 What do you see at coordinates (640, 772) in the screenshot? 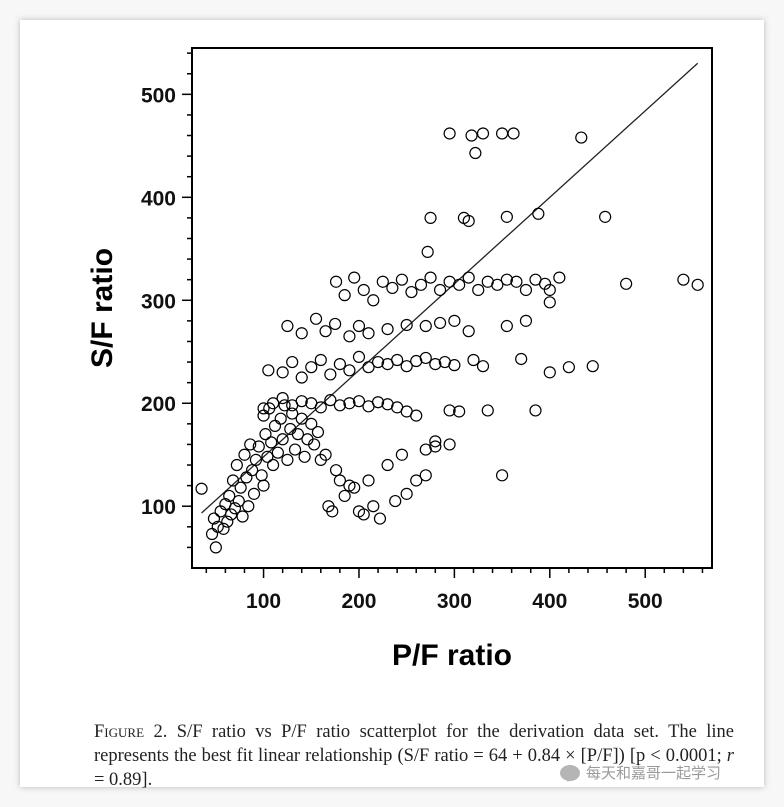
I see `wechat-watermark: 每天和嘉哥一起学习` at bounding box center [640, 772].